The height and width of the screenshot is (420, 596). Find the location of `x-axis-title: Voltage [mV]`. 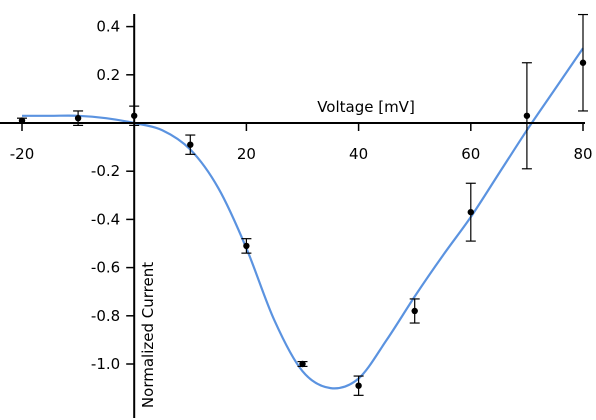

x-axis-title: Voltage [mV] is located at coordinates (366, 107).